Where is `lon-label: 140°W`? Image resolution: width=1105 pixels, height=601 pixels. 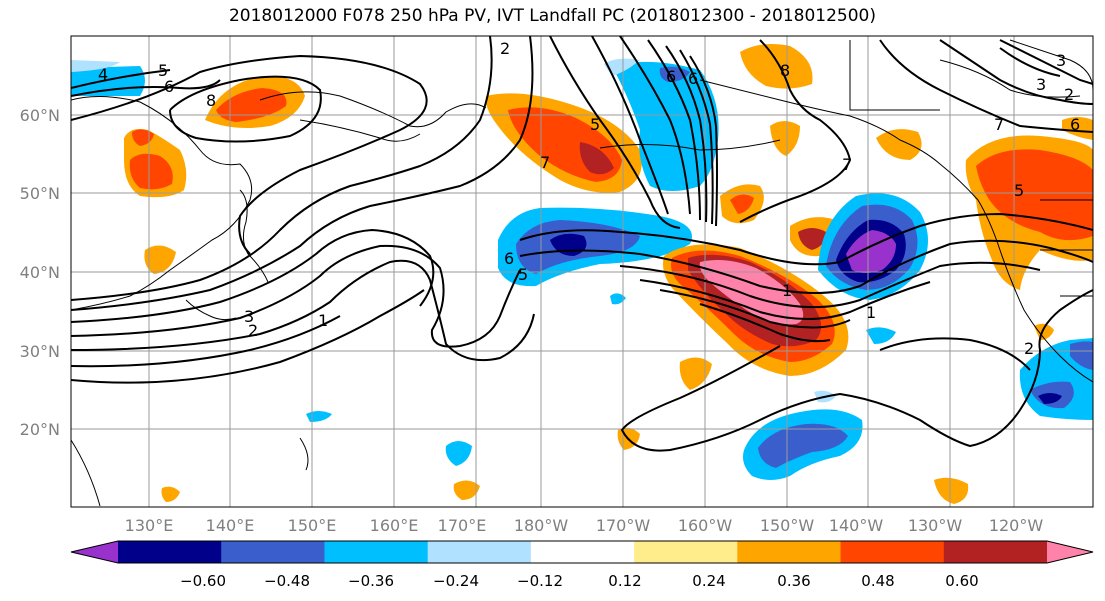 lon-label: 140°W is located at coordinates (856, 525).